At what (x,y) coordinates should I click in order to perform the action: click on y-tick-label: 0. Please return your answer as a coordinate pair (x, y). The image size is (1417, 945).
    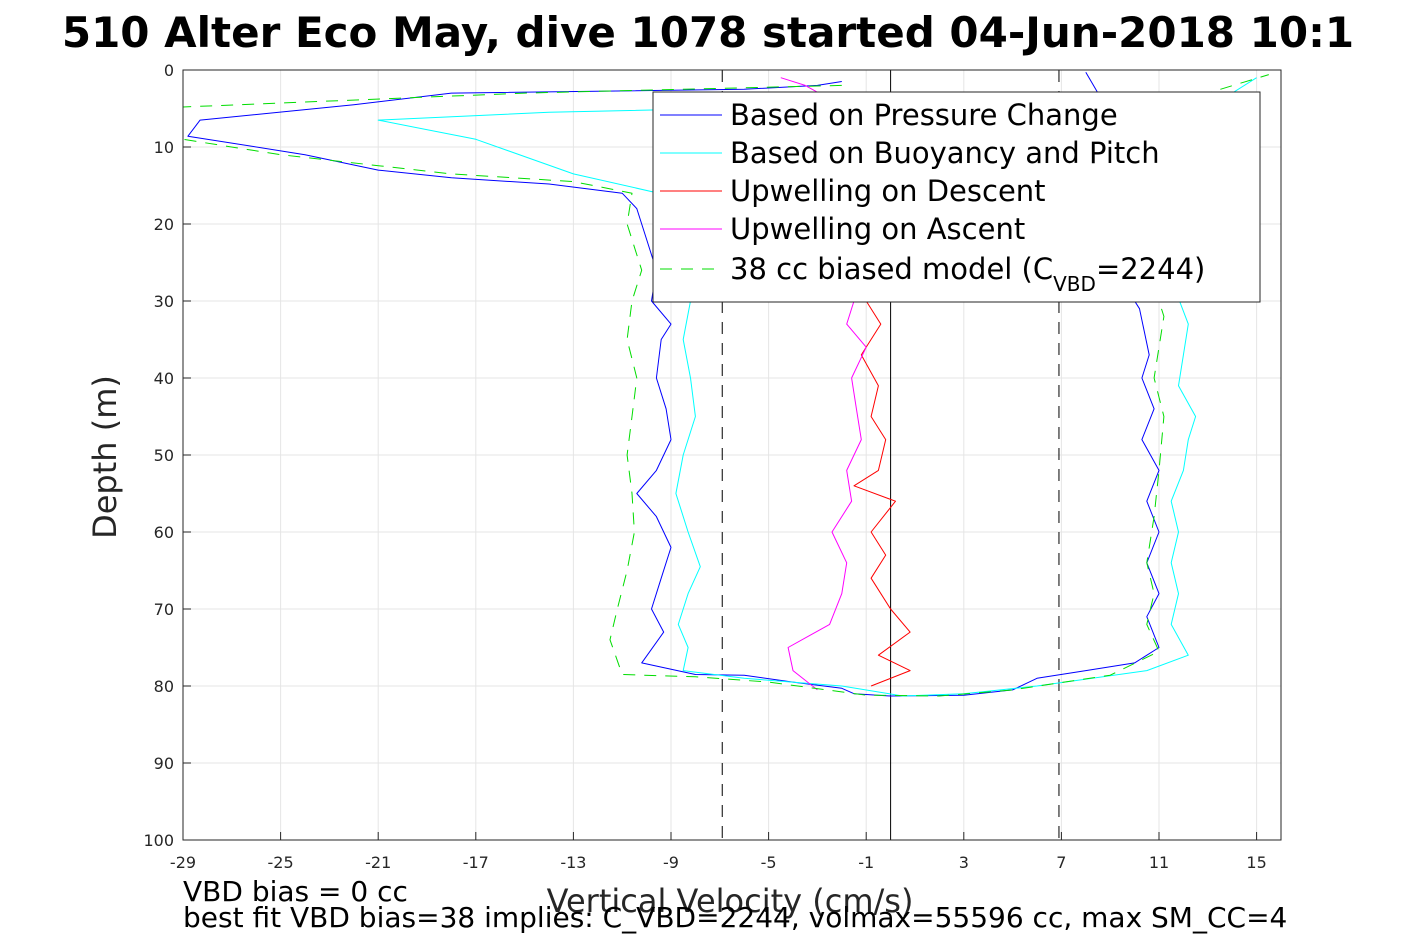
    Looking at the image, I should click on (169, 70).